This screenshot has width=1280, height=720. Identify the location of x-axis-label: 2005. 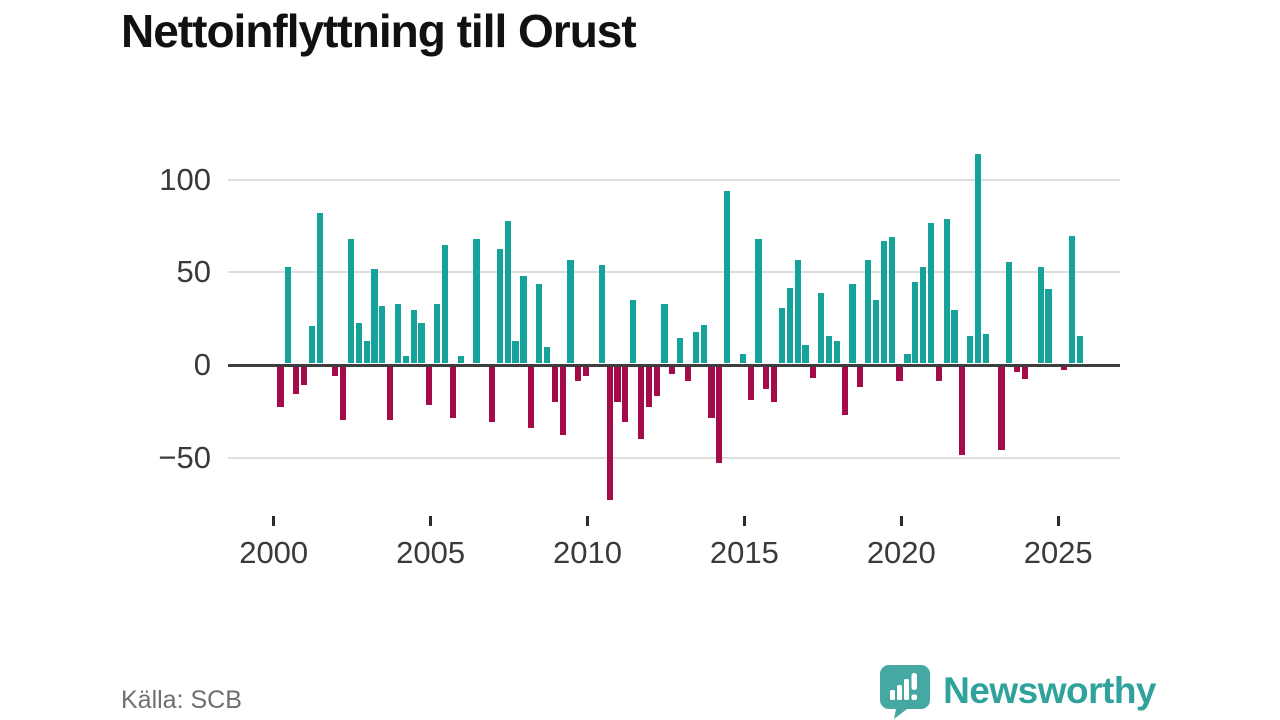
(431, 552).